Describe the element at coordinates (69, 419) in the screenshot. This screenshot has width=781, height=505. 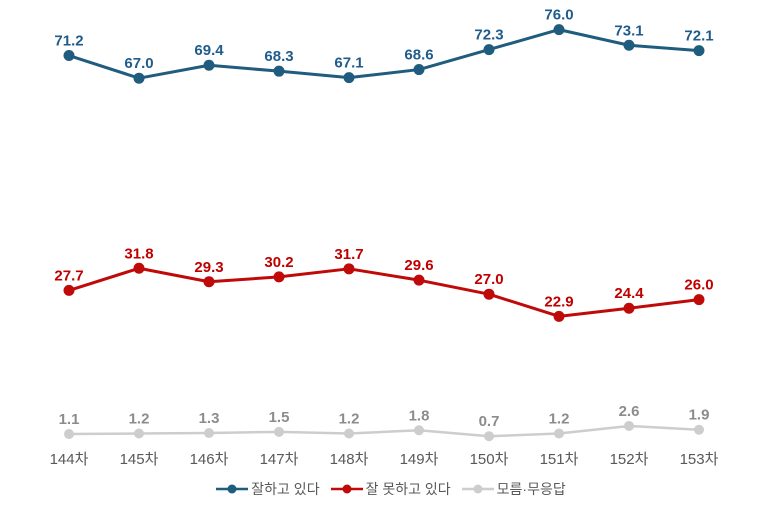
I see `data-label: 1.1` at that location.